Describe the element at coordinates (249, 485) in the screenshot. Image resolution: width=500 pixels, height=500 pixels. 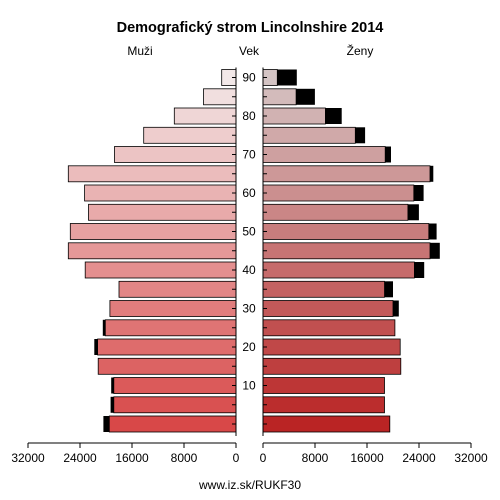
I see `source-footer: www.iz.sk/RUKF30` at that location.